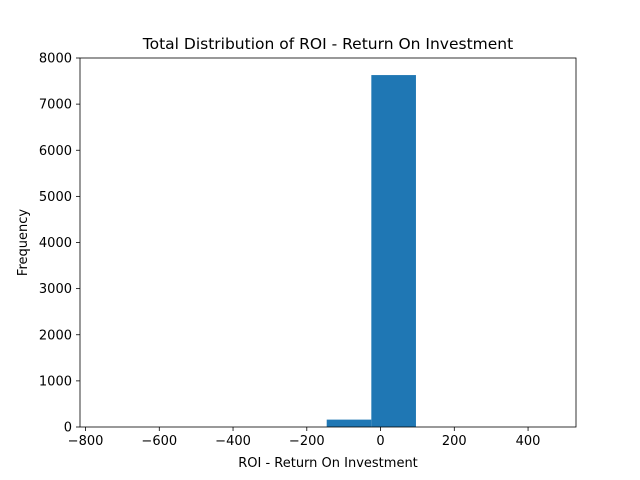  I want to click on y-tick-label: 0, so click(68, 428).